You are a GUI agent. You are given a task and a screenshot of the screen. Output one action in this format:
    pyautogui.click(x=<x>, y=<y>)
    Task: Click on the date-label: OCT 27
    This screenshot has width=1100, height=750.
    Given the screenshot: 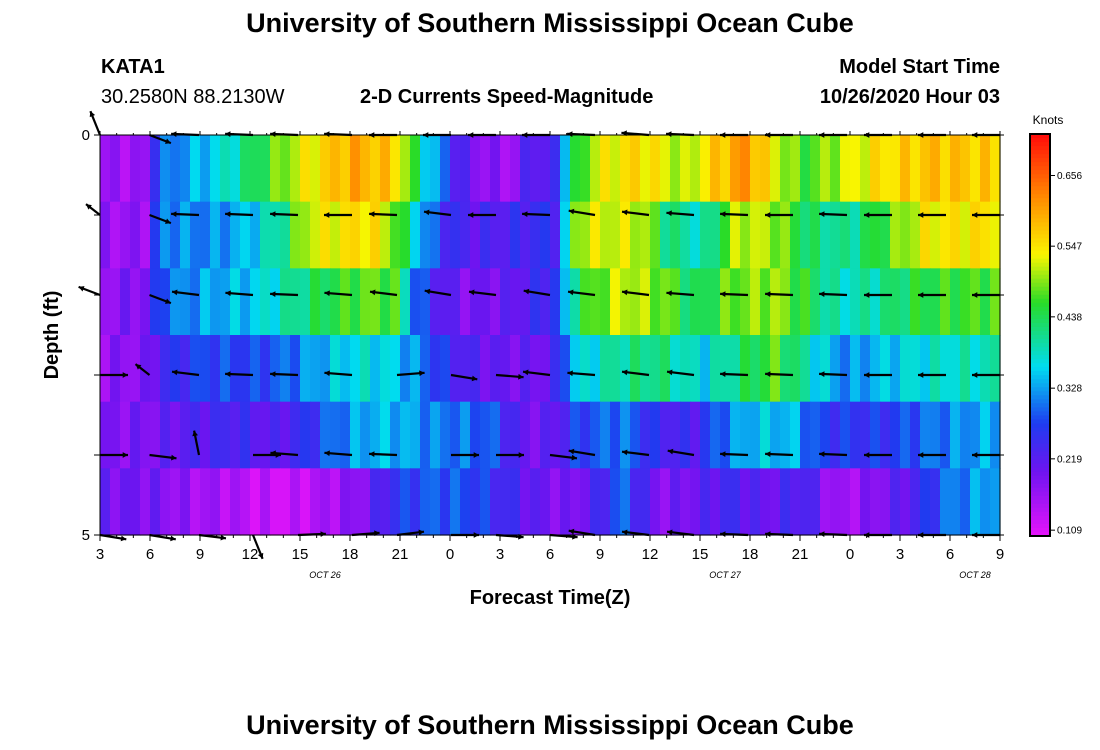 What is the action you would take?
    pyautogui.click(x=725, y=575)
    